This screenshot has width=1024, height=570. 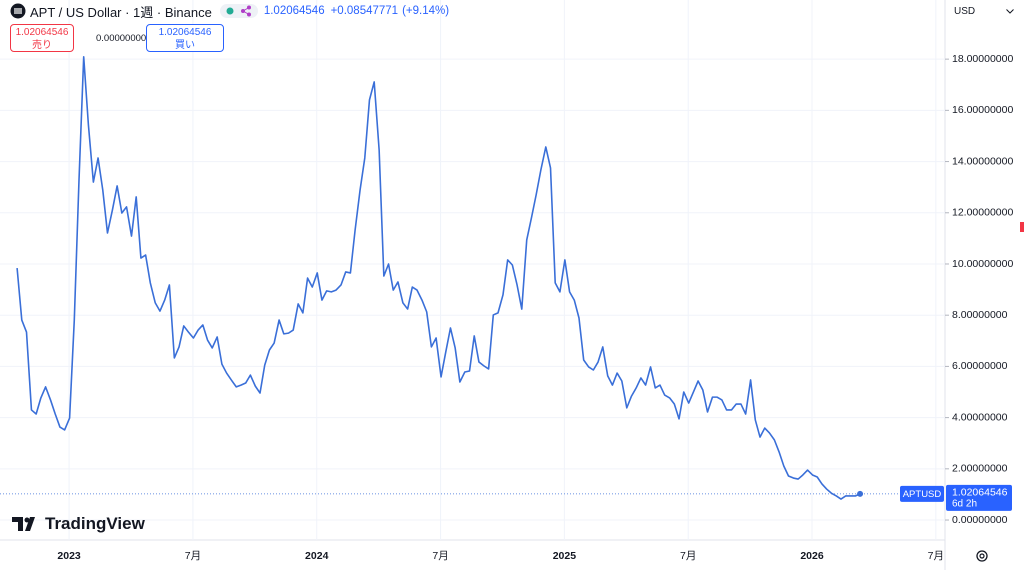 What do you see at coordinates (980, 520) in the screenshot?
I see `y-tick-label: 0.00000000` at bounding box center [980, 520].